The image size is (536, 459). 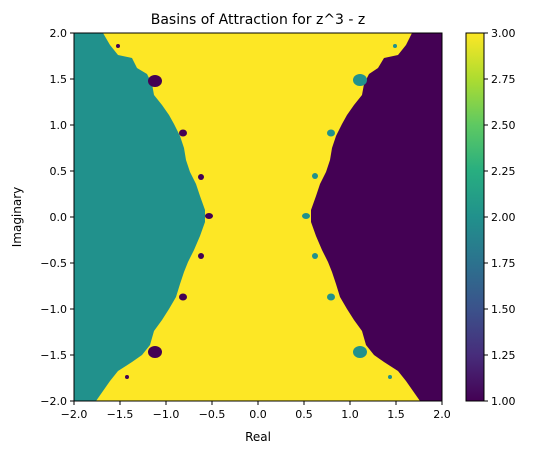 I want to click on x-tick-label: 1.5, so click(x=396, y=414).